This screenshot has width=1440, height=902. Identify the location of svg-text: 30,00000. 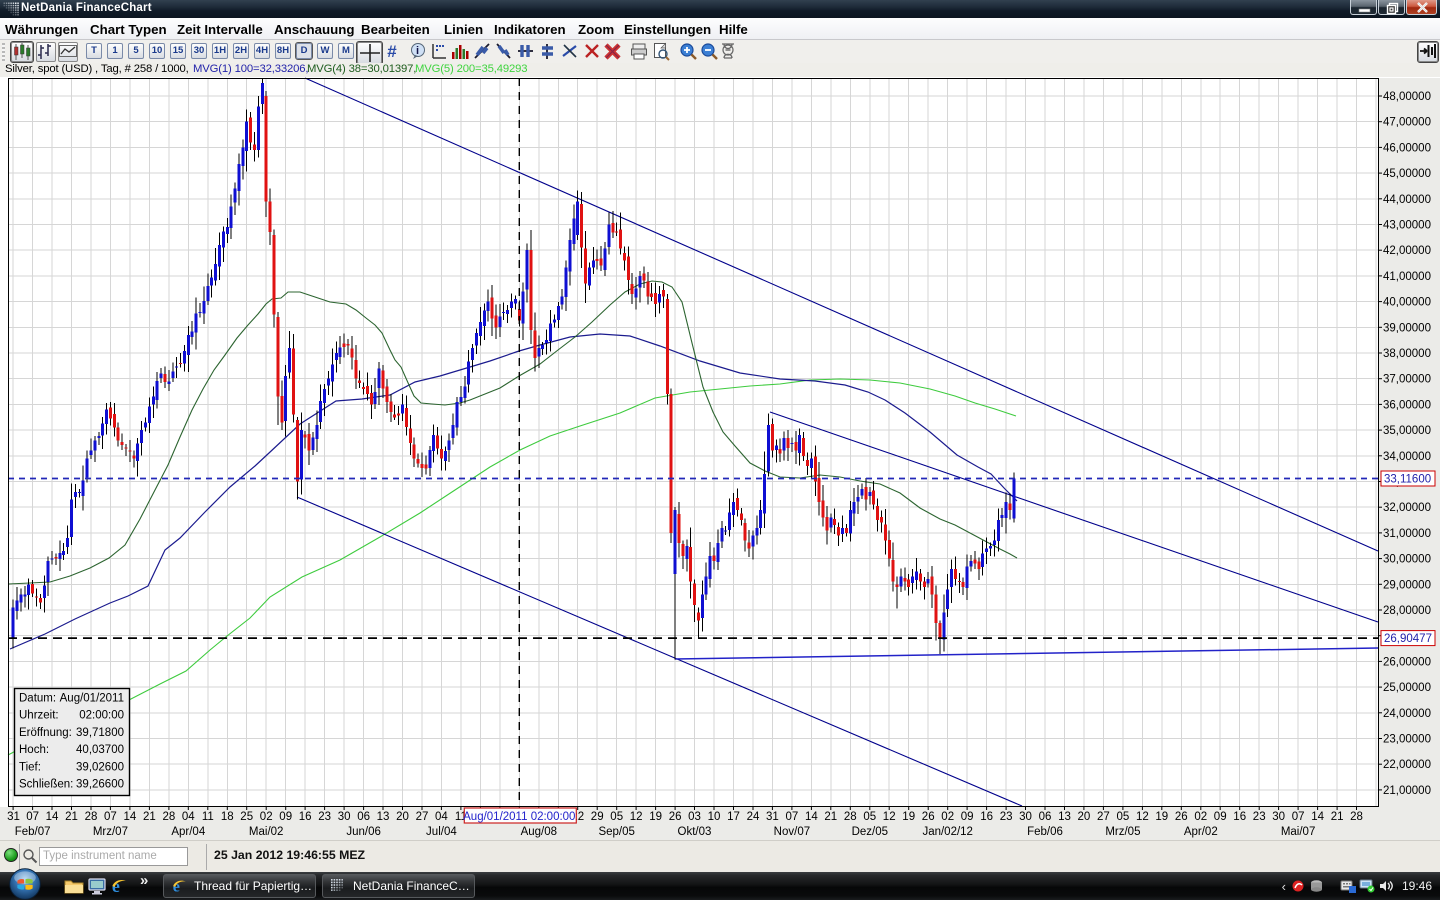
(1407, 560).